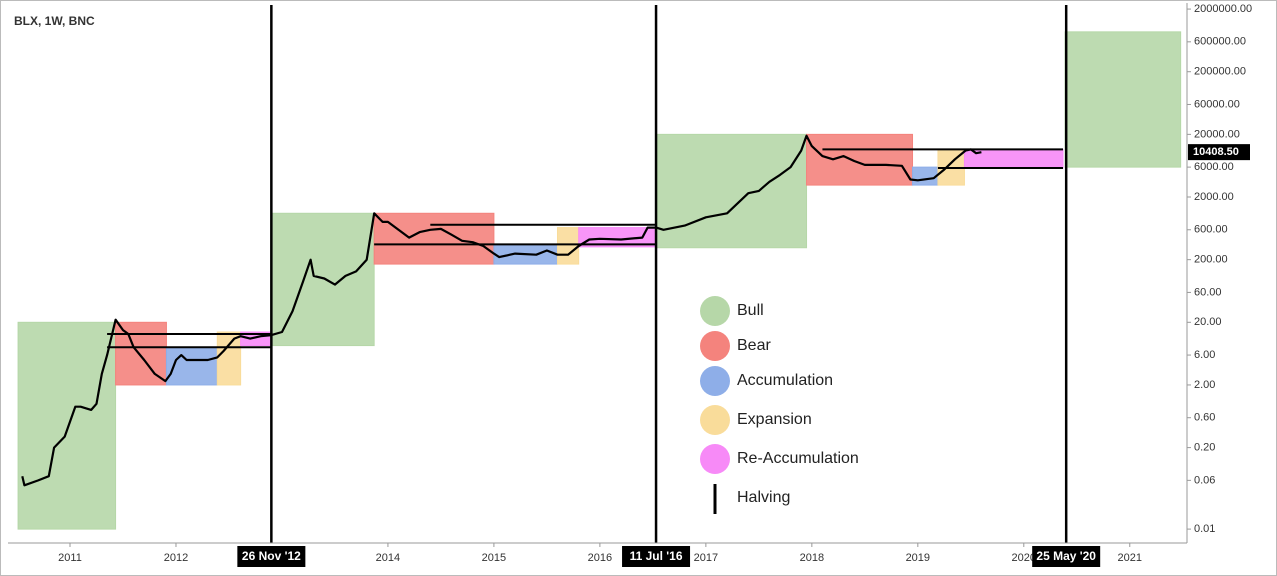  Describe the element at coordinates (785, 380) in the screenshot. I see `legend-label: Accumulation` at that location.